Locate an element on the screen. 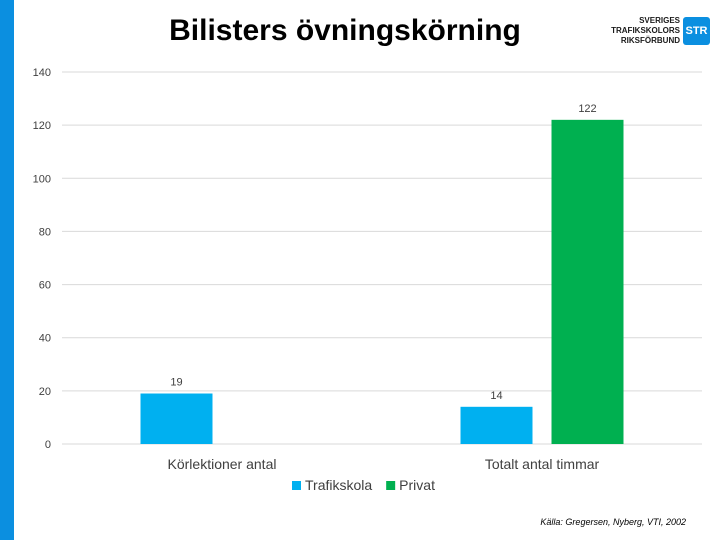 Image resolution: width=720 pixels, height=540 pixels. str-logo: SVERIGES TRAFIKSKOLORS RIKSFÖRBUND STR is located at coordinates (657, 33).